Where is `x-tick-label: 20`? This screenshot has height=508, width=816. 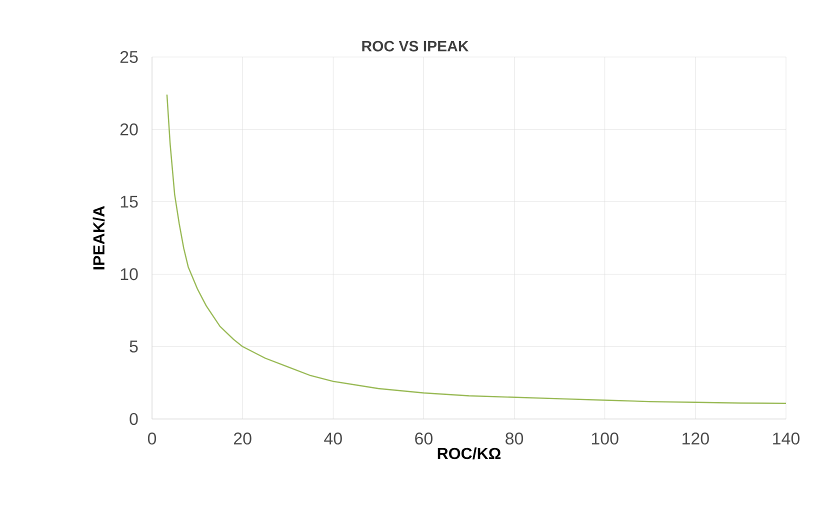
x-tick-label: 20 is located at coordinates (243, 438).